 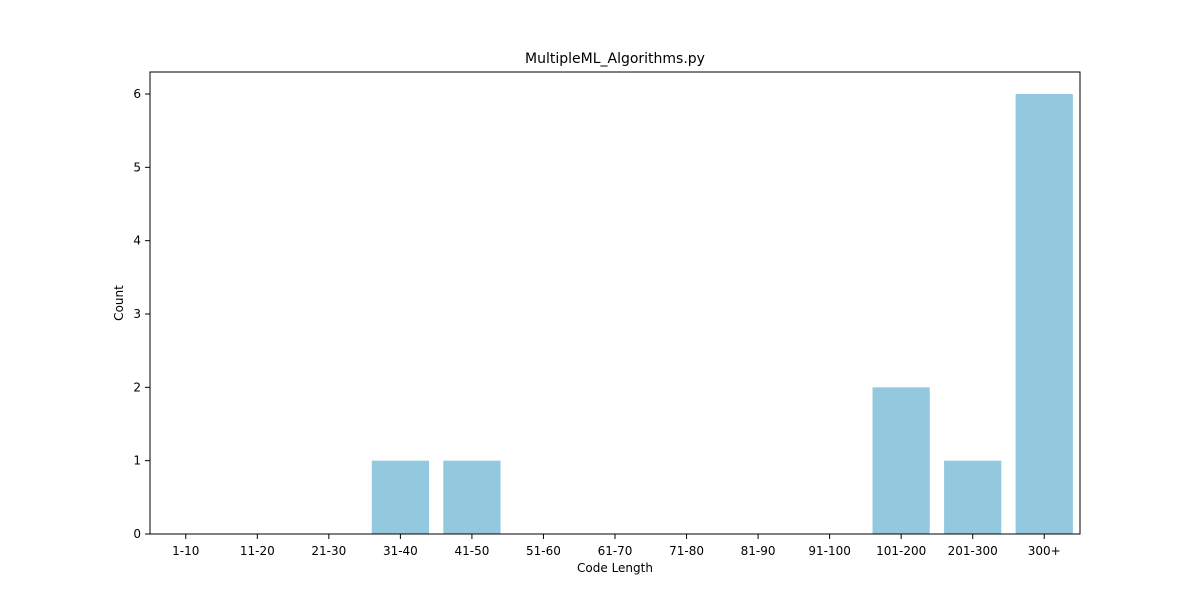 What do you see at coordinates (543, 551) in the screenshot?
I see `x-tick-label: 51-60` at bounding box center [543, 551].